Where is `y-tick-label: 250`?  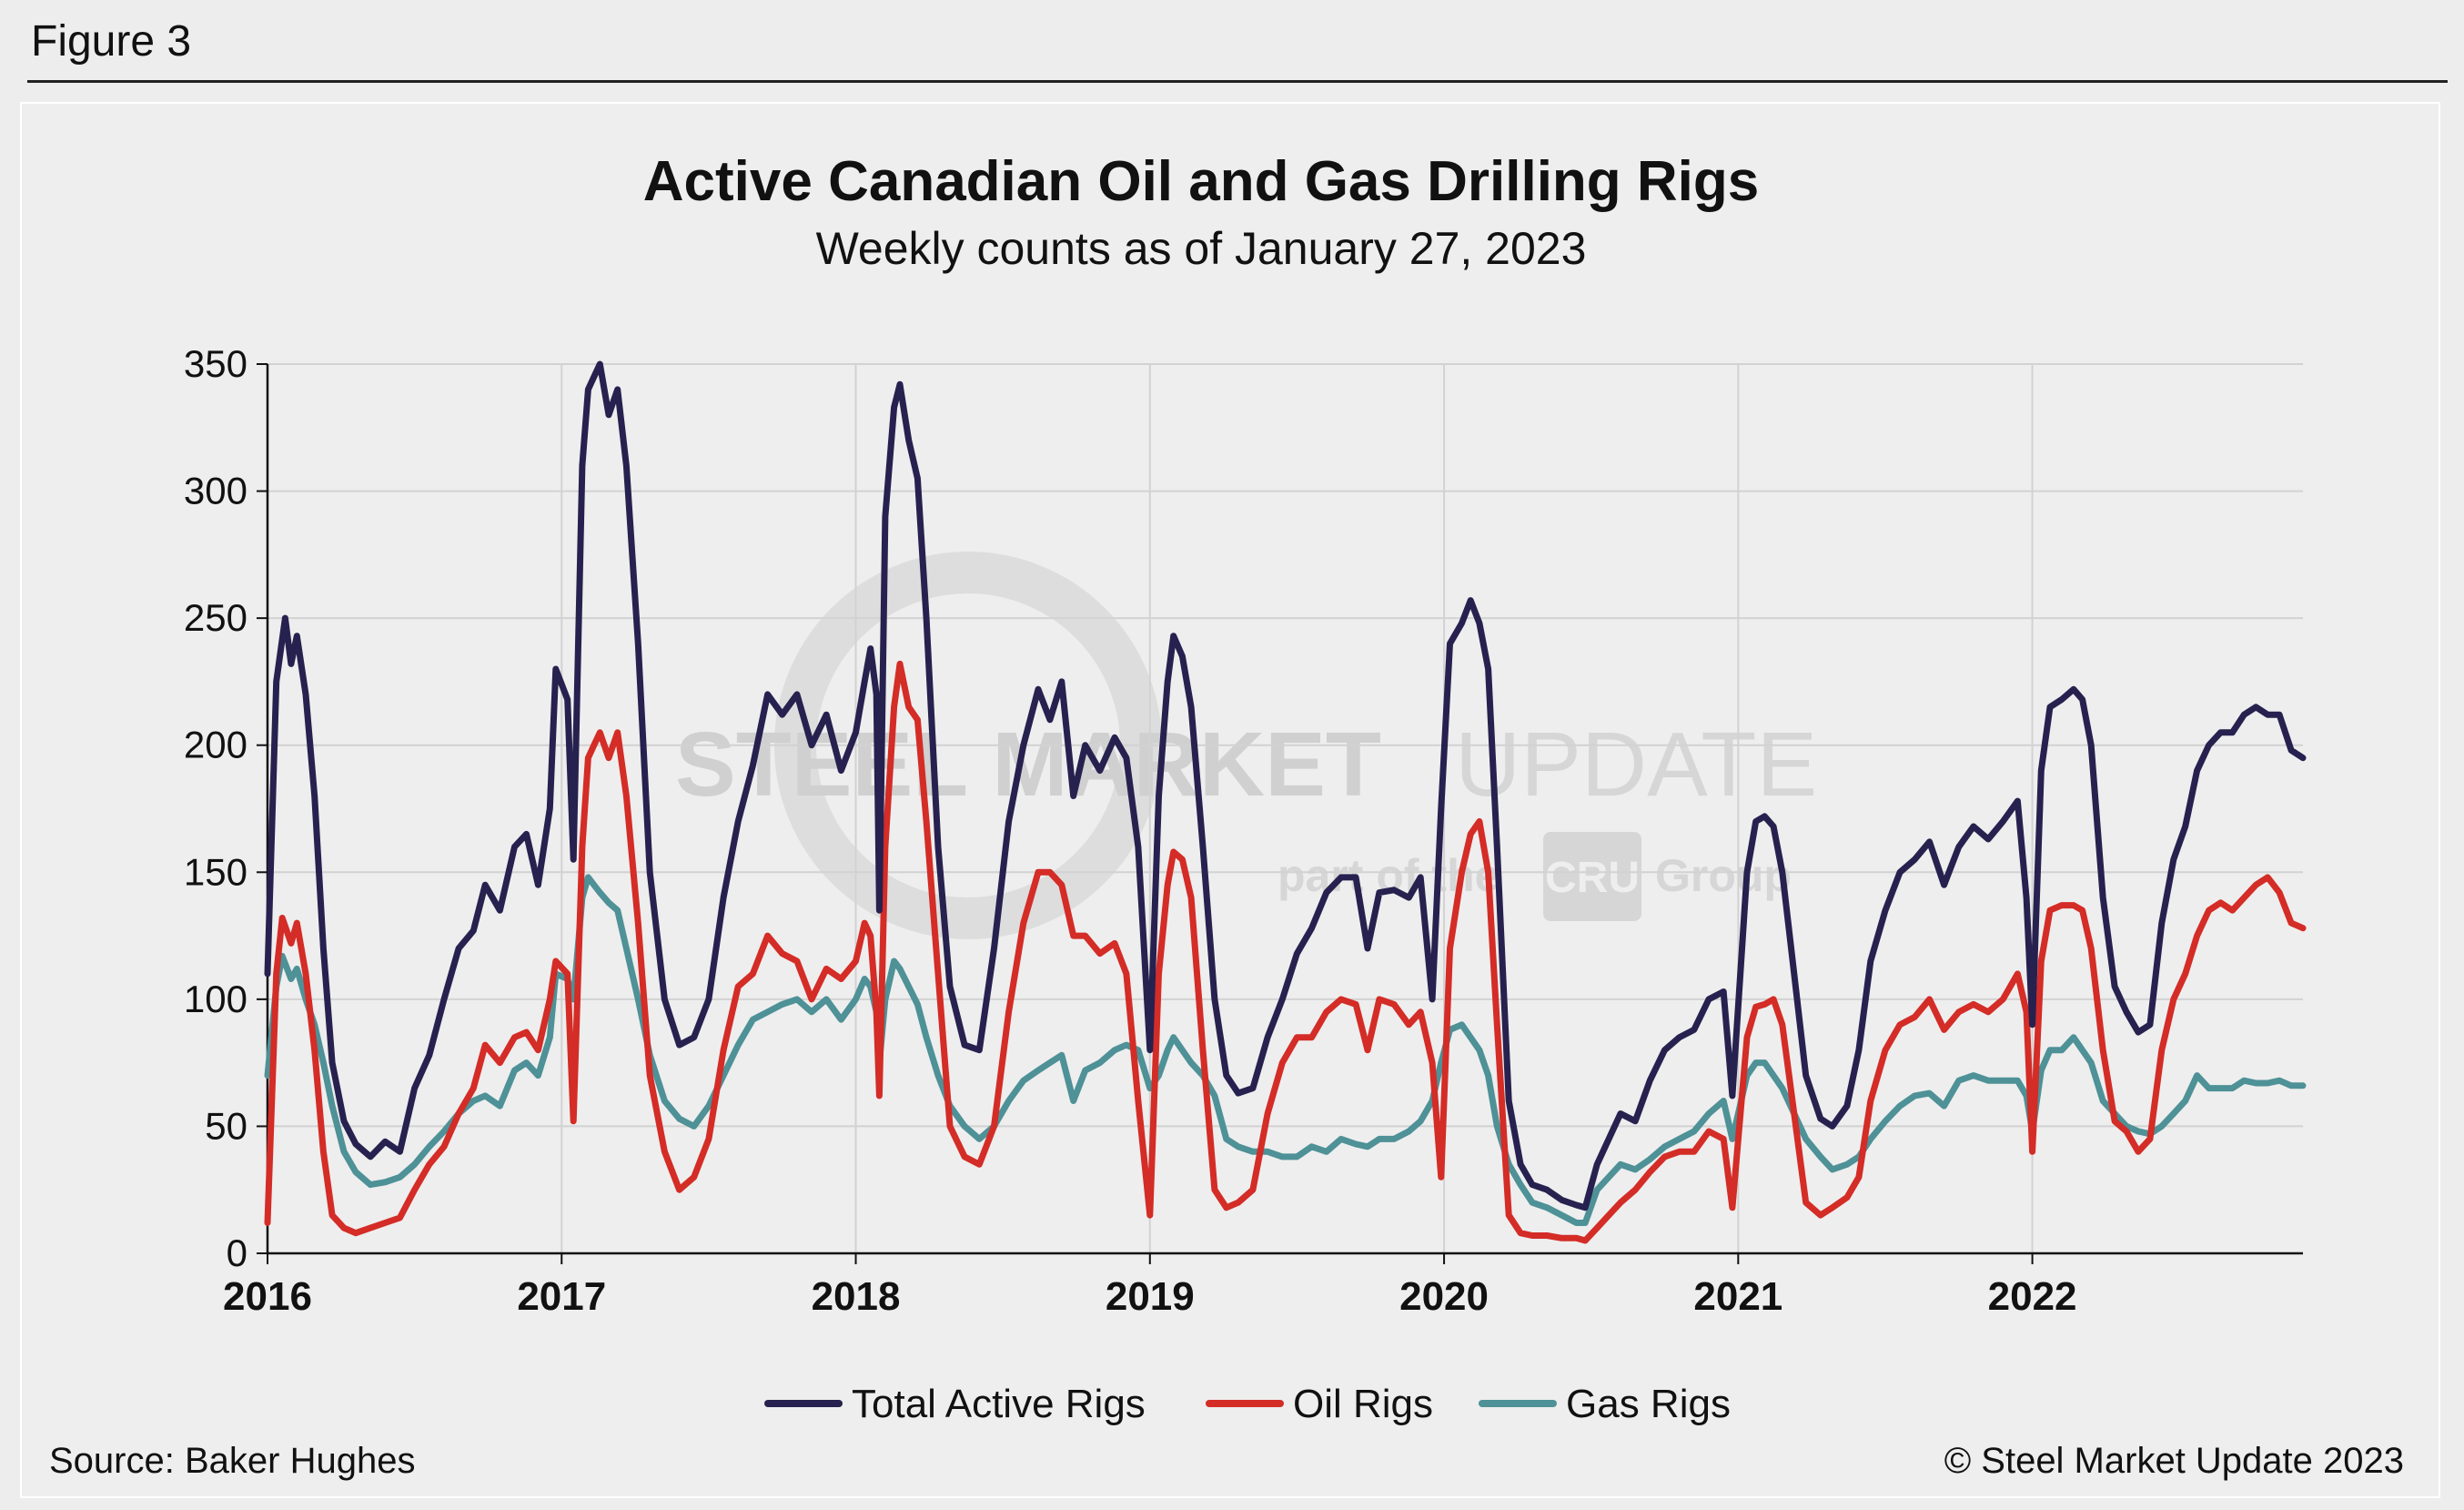
y-tick-label: 250 is located at coordinates (215, 617).